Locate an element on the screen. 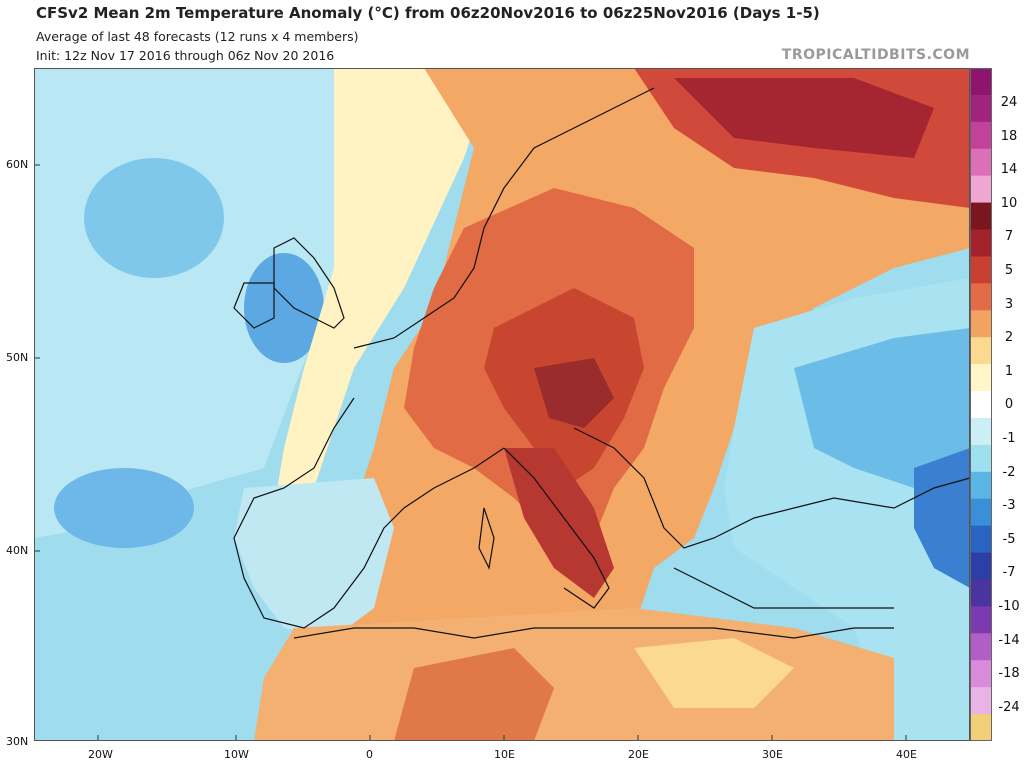  colorbar-tick-label: 24 is located at coordinates (1009, 102).